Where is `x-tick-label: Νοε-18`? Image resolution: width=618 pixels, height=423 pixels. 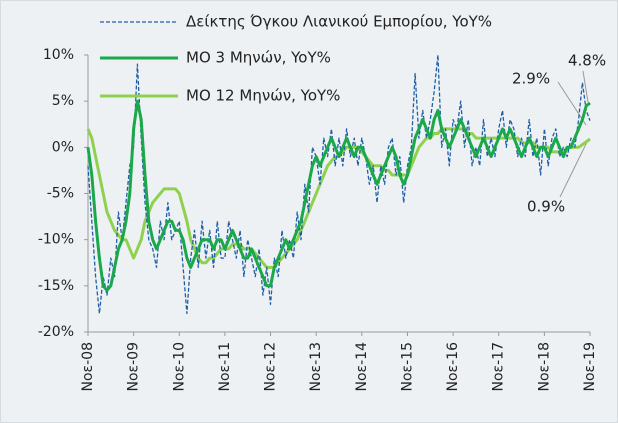 x-tick-label: Νοε-18 is located at coordinates (544, 366).